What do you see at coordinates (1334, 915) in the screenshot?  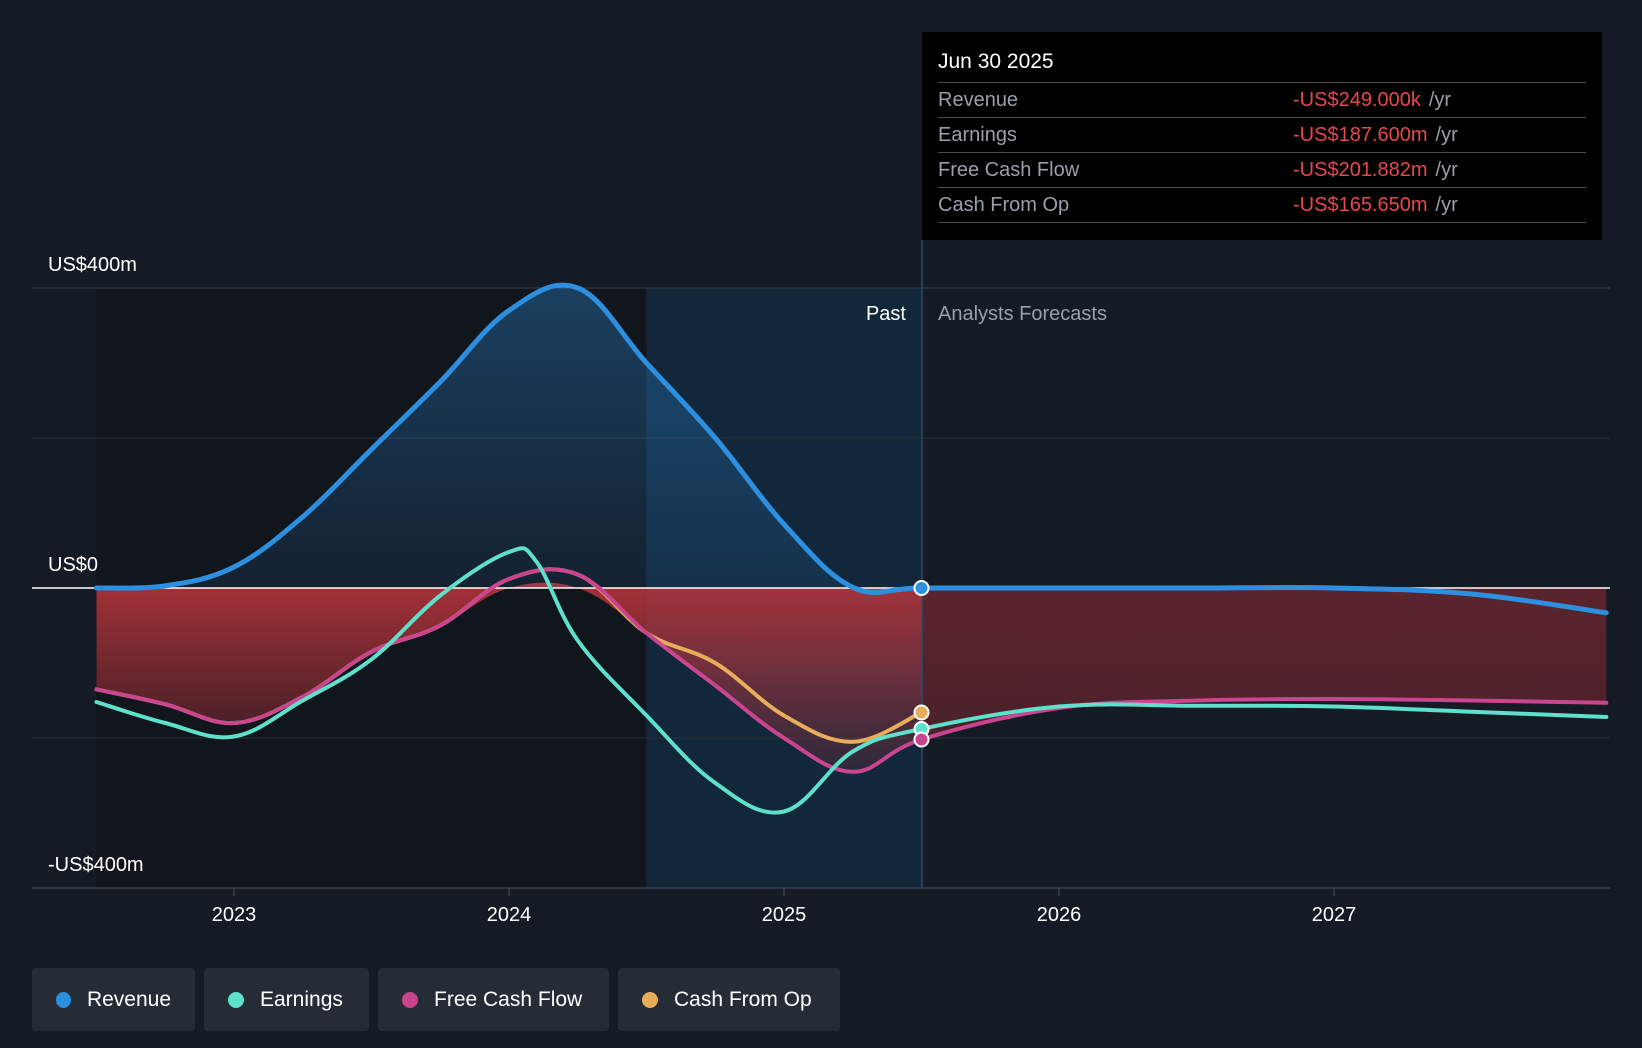 I see `x-tick-label: 2027` at bounding box center [1334, 915].